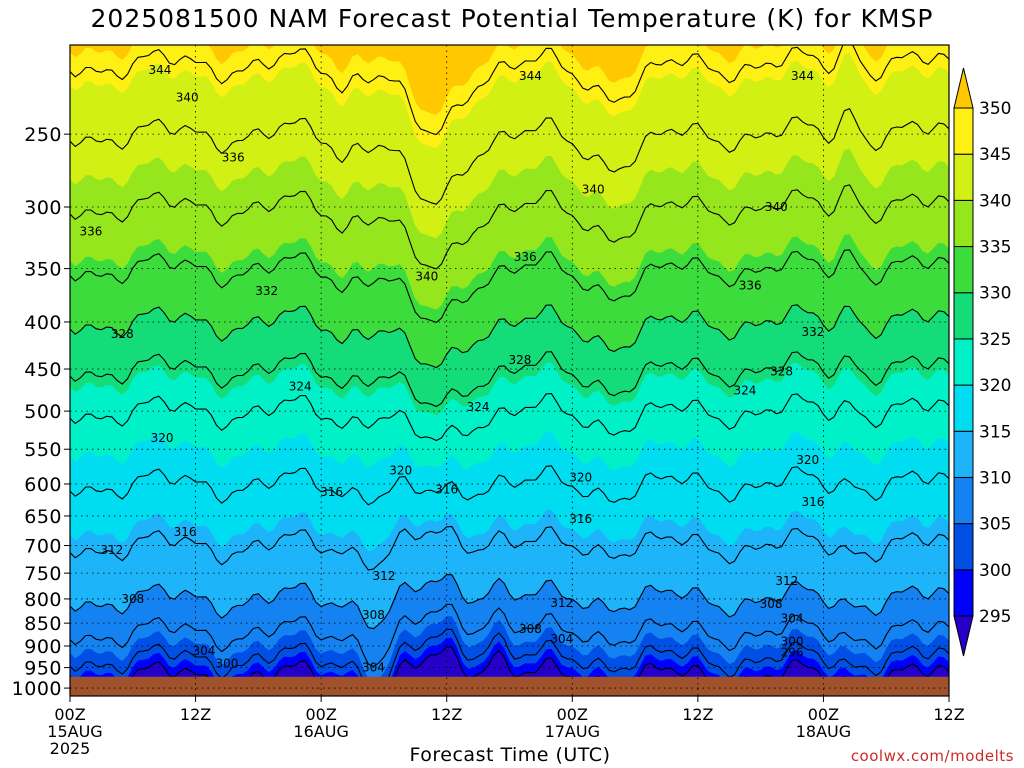 This screenshot has height=768, width=1024. Describe the element at coordinates (43, 600) in the screenshot. I see `y-tick-label: 800` at that location.